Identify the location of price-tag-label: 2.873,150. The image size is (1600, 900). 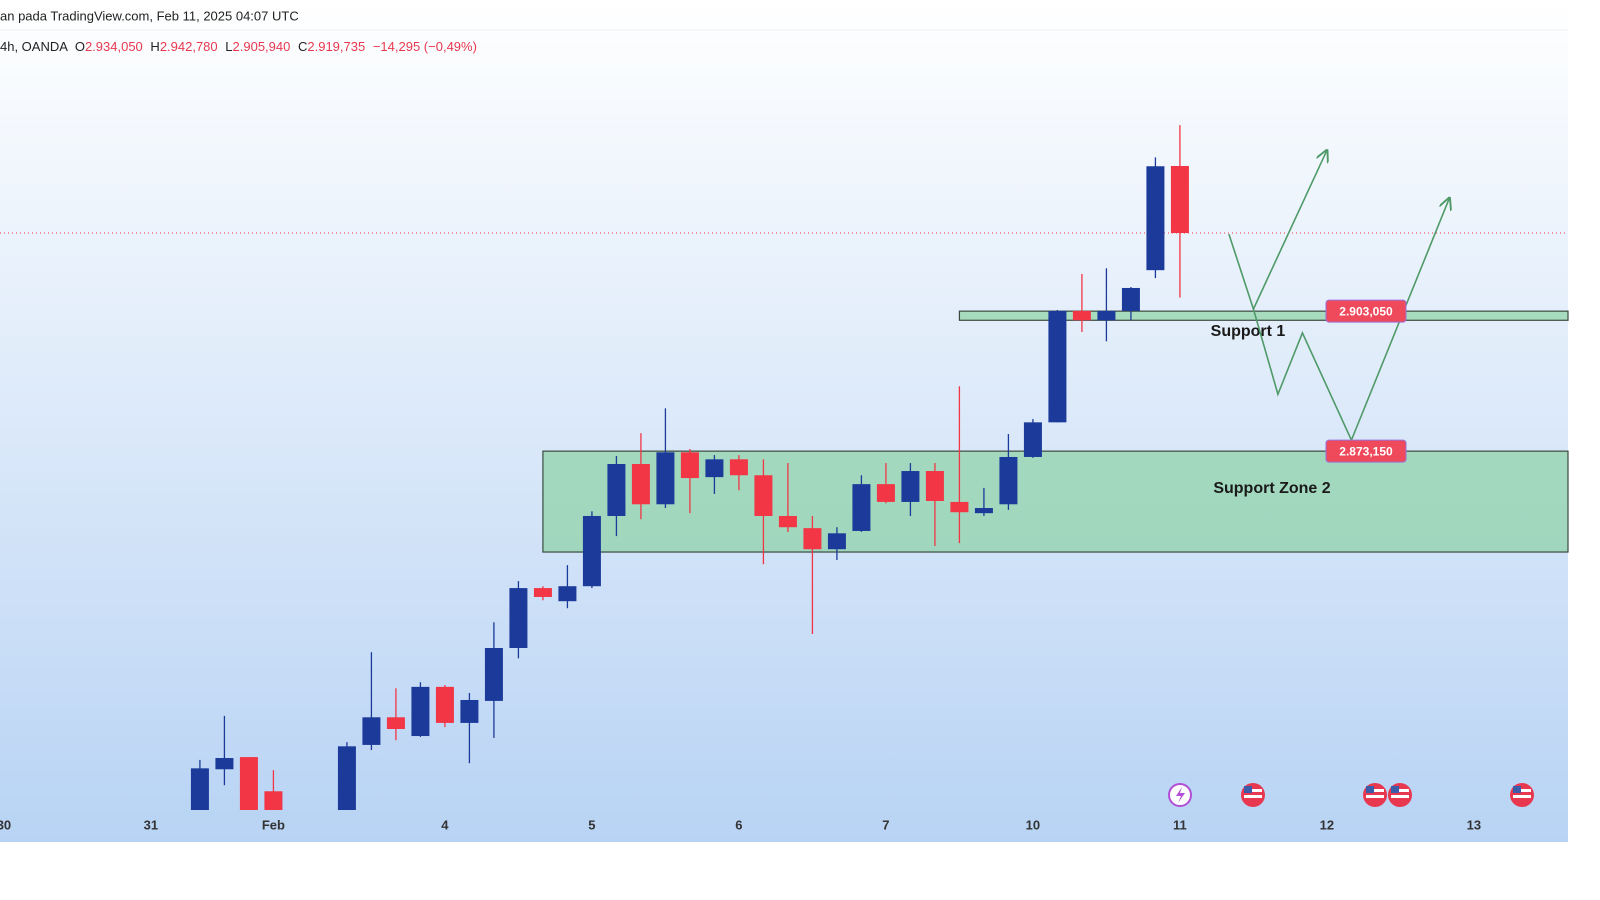
(1366, 451).